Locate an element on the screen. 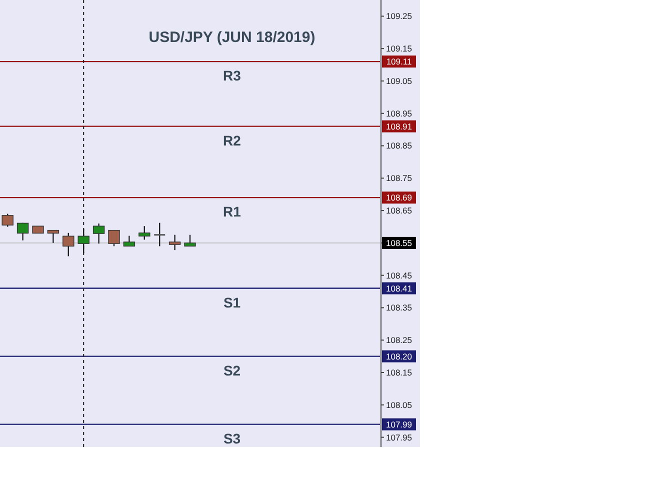  ref-line-label: S3 is located at coordinates (232, 438).